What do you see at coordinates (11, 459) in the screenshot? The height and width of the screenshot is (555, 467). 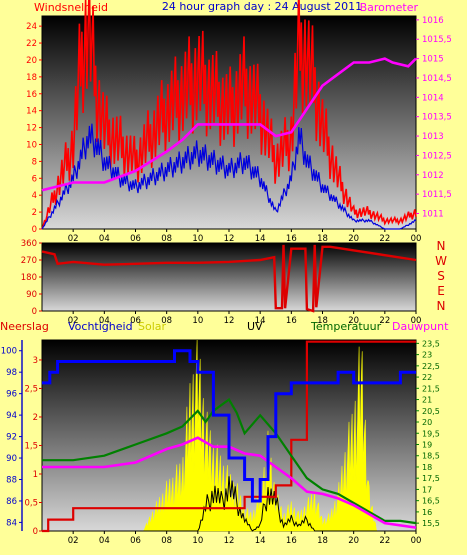 I see `humidity-y-tick-label: 90` at bounding box center [11, 459].